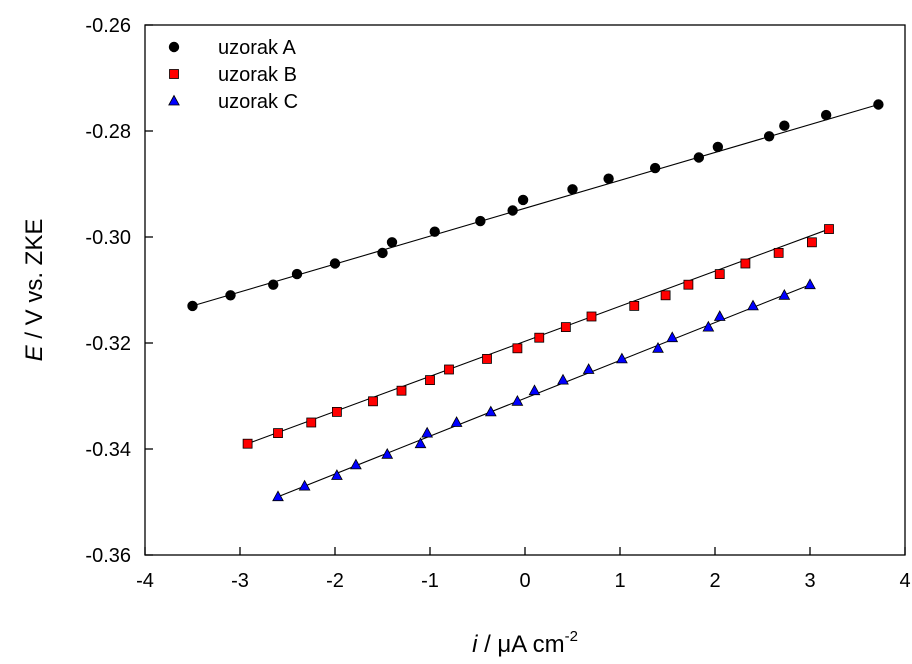 This screenshot has width=912, height=664. I want to click on x-axis: -4 -3 -2 -1 0 1 2 3 4, so click(523, 569).